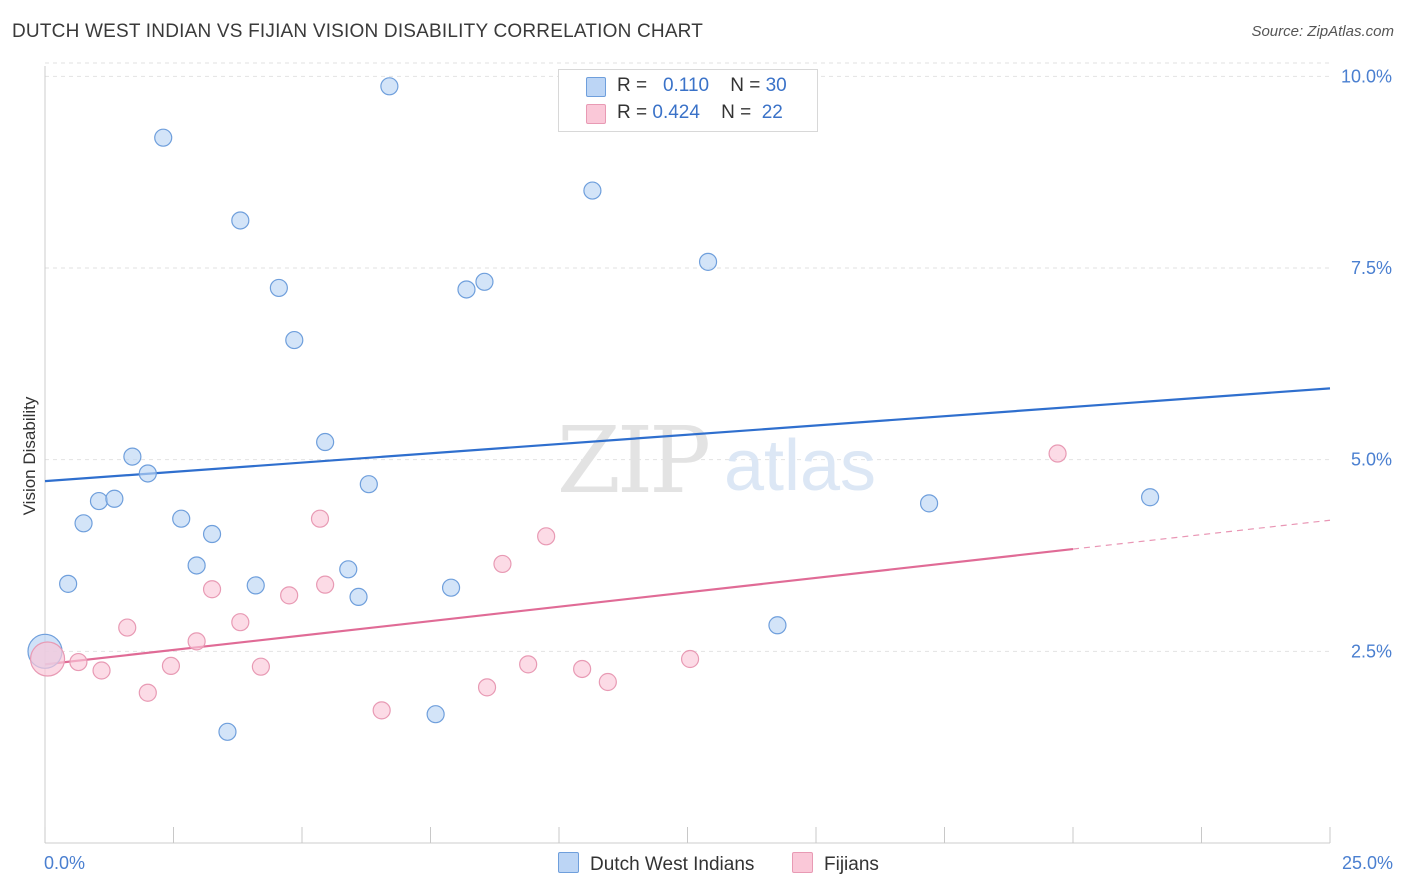  I want to click on x-tick-label-min: 0.0%, so click(64, 863).